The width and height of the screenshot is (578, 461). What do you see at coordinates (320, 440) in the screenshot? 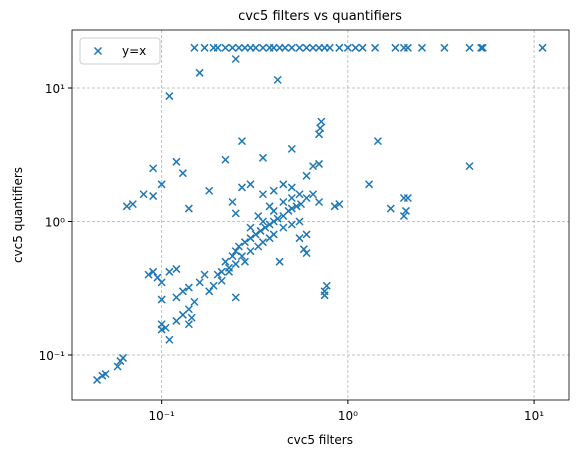
I see `x-axis-label: cvc5 filters` at bounding box center [320, 440].